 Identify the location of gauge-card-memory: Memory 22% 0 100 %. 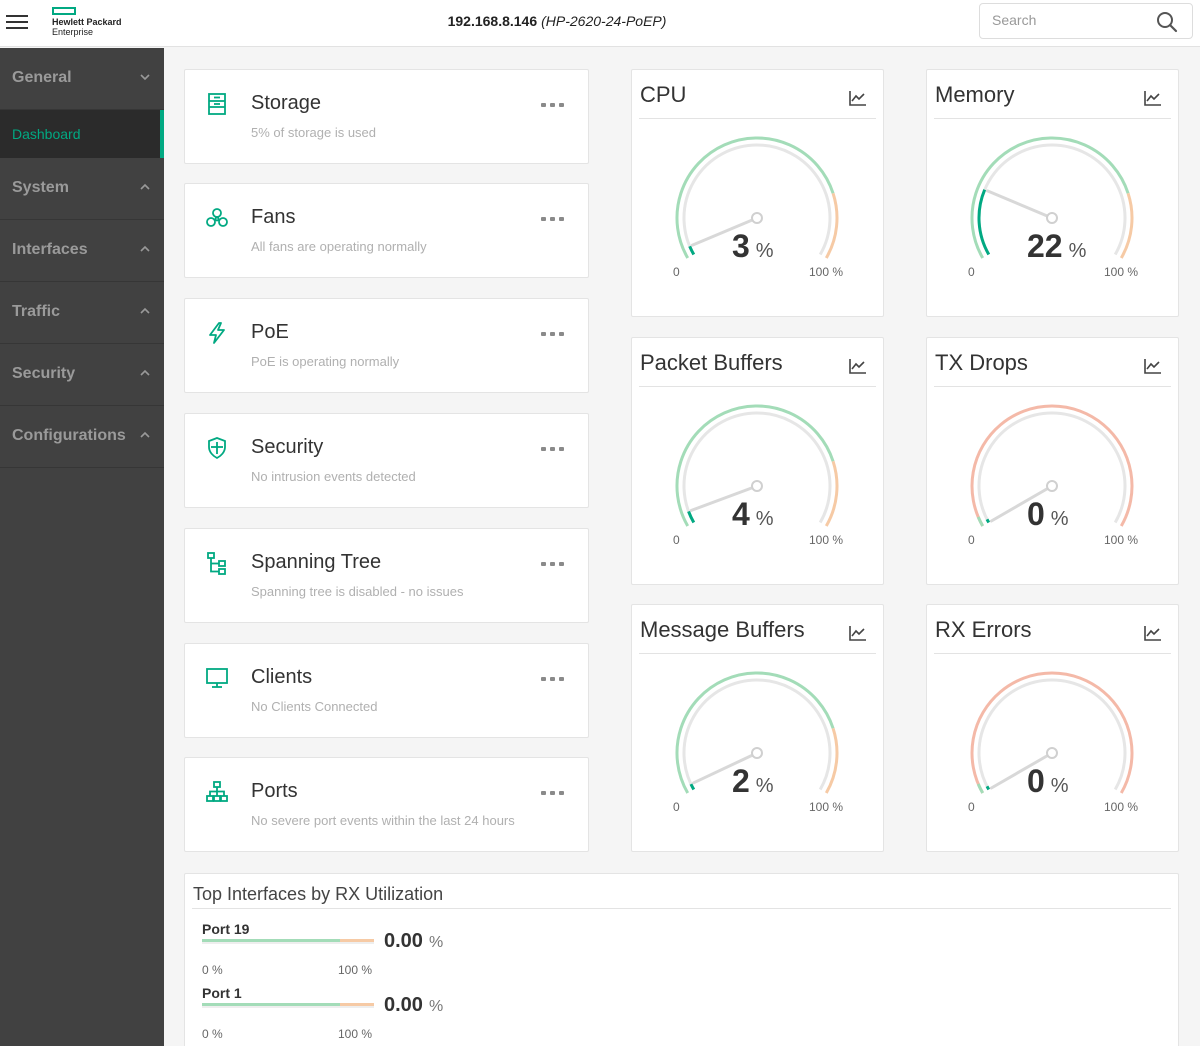
(1052, 193).